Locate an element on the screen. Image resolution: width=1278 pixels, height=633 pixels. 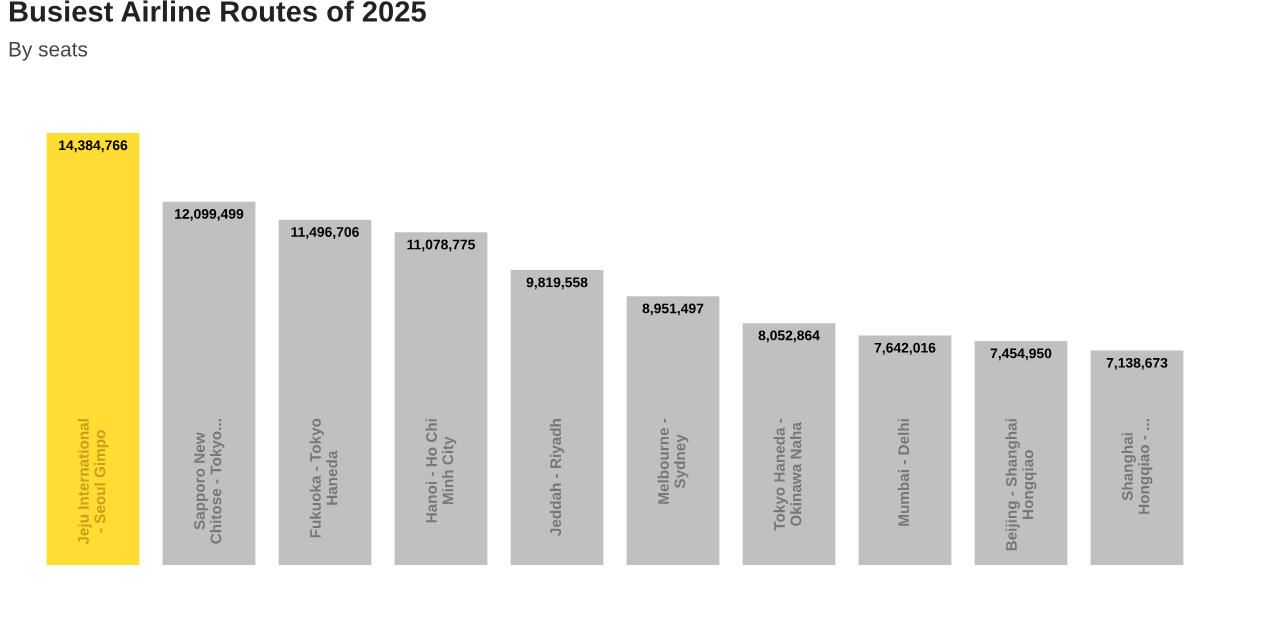
data-label: 11,078,775 is located at coordinates (441, 245).